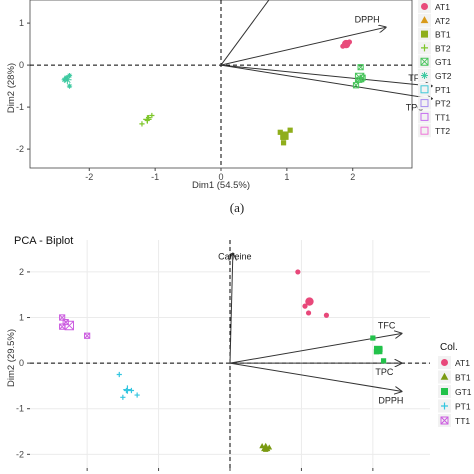 This screenshot has width=474, height=474. What do you see at coordinates (443, 35) in the screenshot?
I see `panel-1-legend-label: BT1` at bounding box center [443, 35].